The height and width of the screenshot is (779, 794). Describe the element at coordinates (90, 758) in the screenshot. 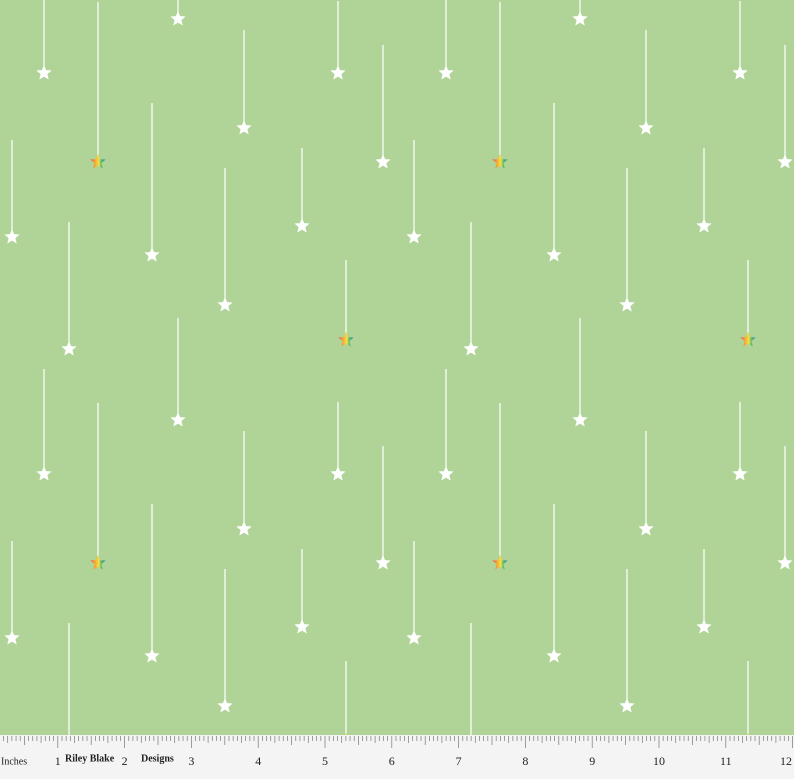

I see `ruler-brand: Riley Blake` at that location.